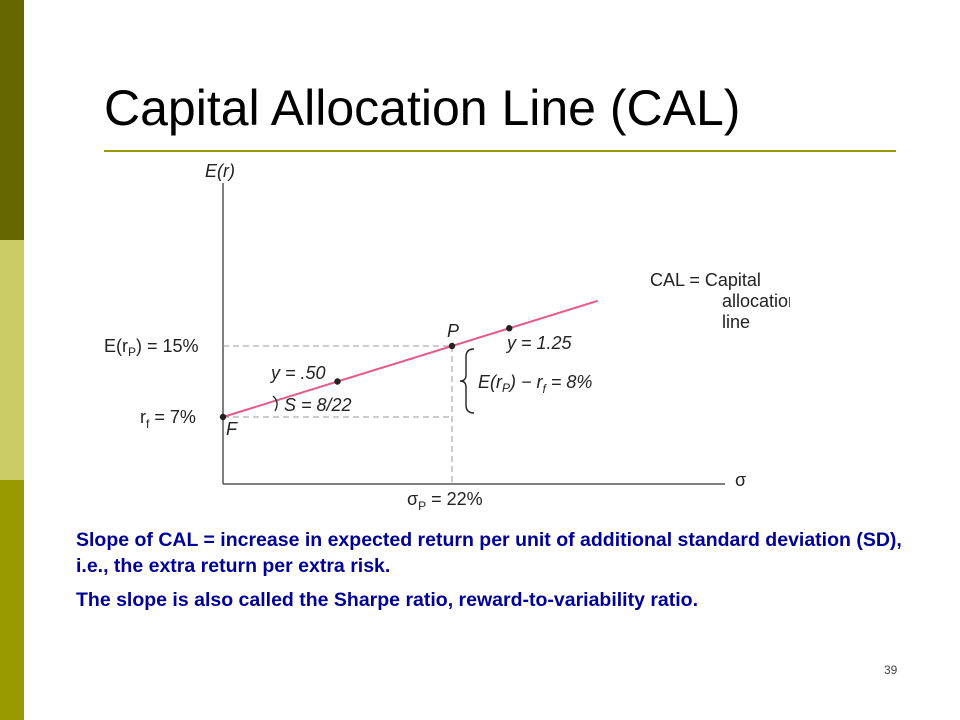  Describe the element at coordinates (168, 419) in the screenshot. I see `y-tick-label-rf: rf = 7%` at that location.